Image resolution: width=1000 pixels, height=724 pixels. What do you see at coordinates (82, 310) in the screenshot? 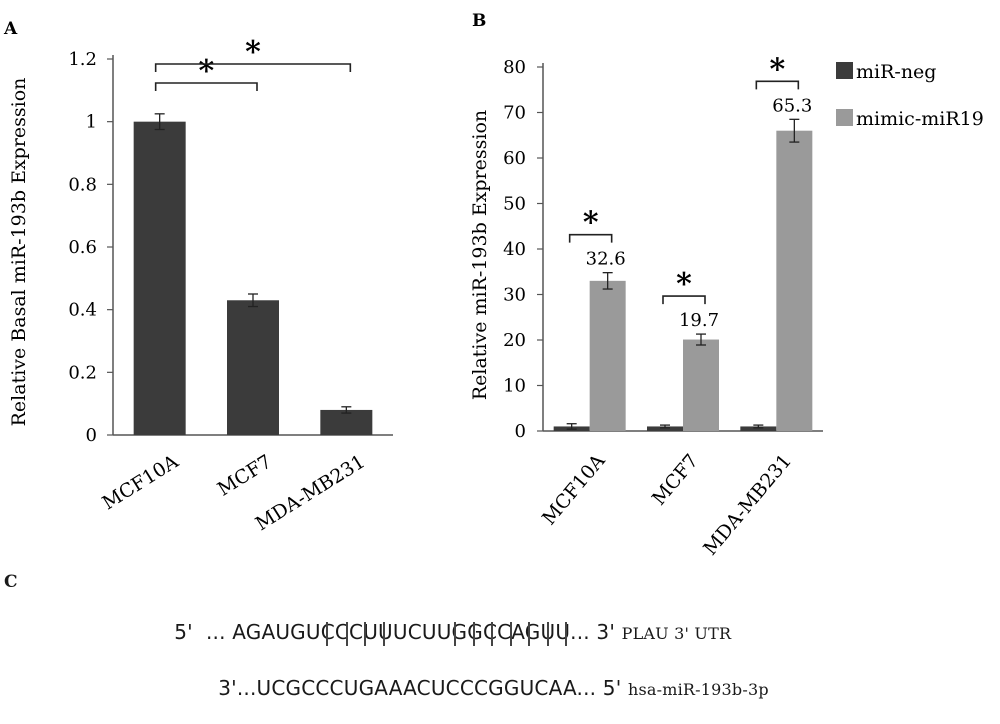
I see `y-tick-label: 0.4` at bounding box center [82, 310].